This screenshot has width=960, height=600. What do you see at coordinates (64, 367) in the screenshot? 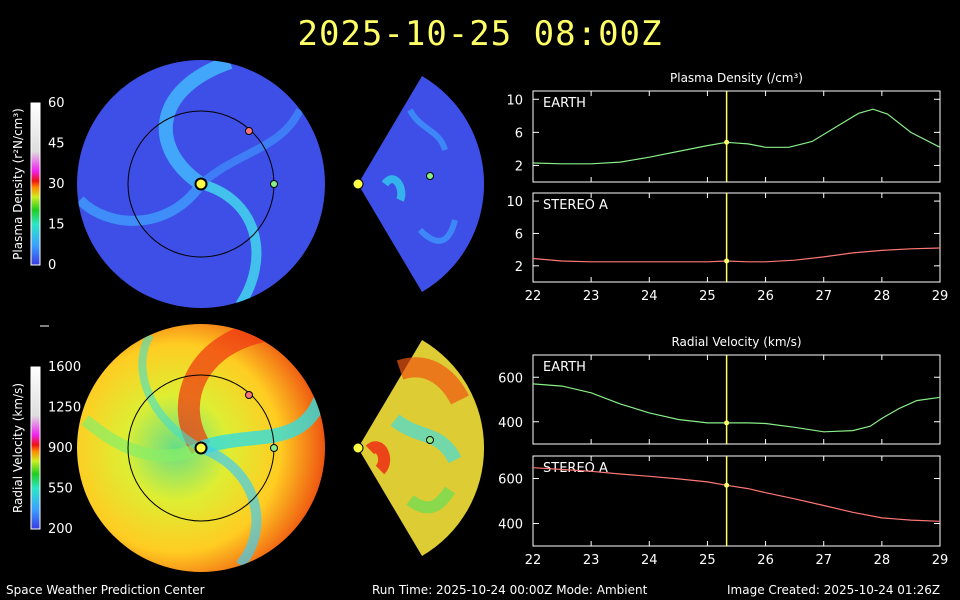
I see `velocity-colorbar-tick: 1600` at bounding box center [64, 367].